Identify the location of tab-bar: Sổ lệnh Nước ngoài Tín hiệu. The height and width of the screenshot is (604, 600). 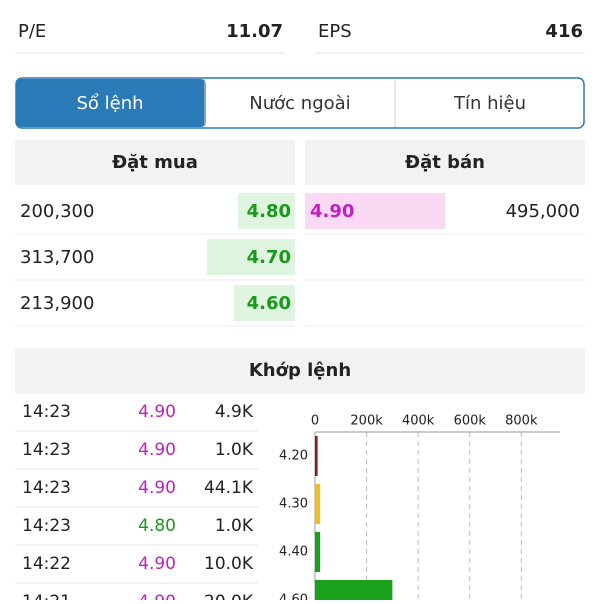
(300, 103).